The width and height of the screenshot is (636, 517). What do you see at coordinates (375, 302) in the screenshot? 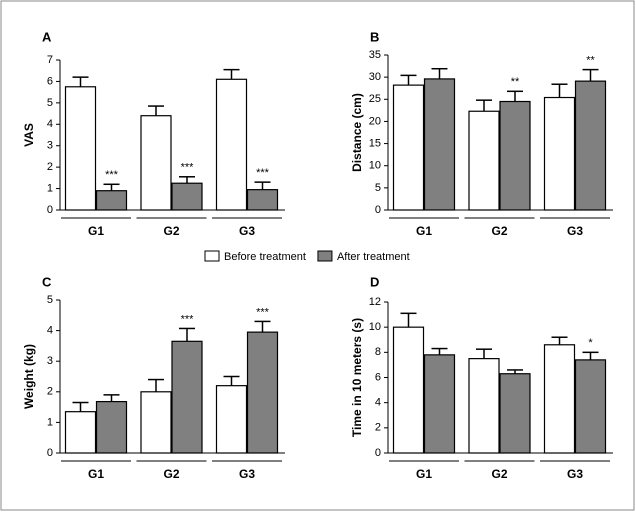
I see `y-tick-label: 12` at bounding box center [375, 302].